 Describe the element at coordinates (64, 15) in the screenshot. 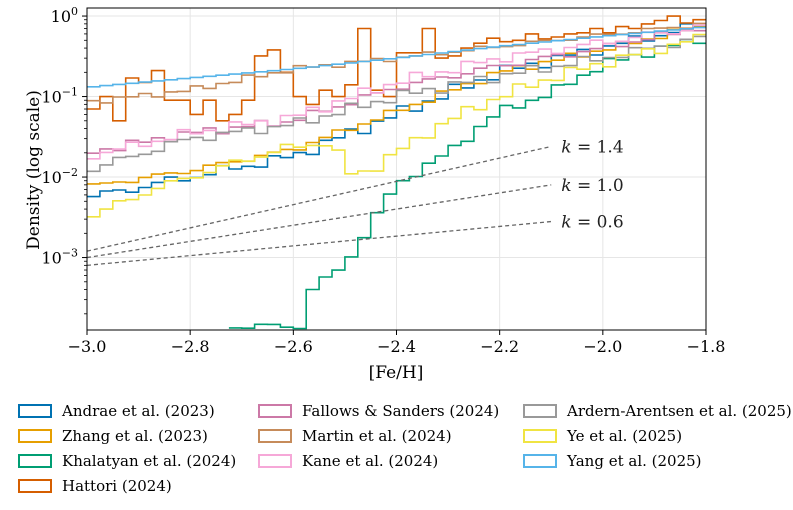

I see `y-tick-label: 10⁰` at that location.